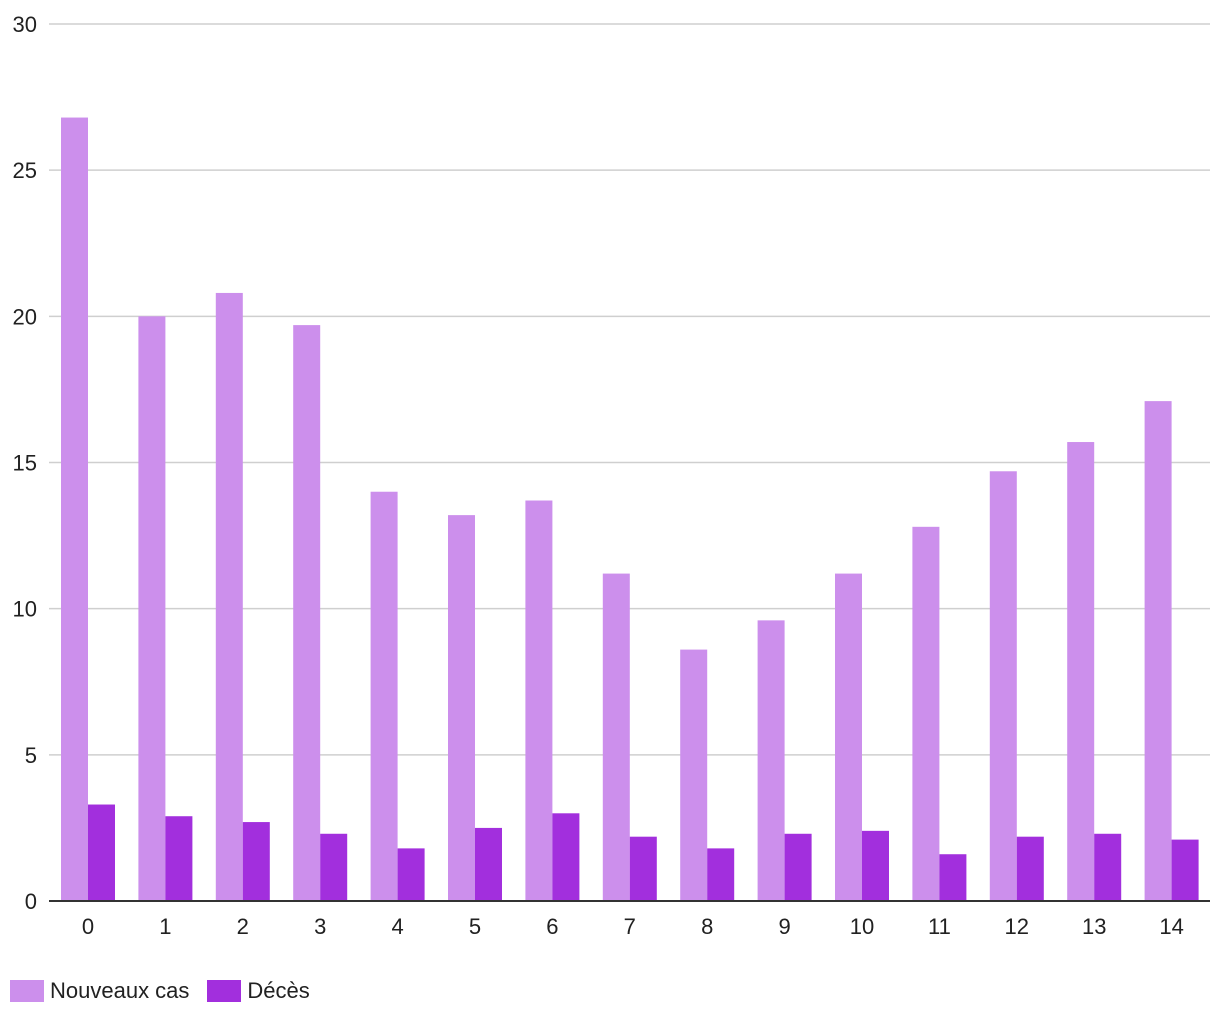  I want to click on x-tick-label: 12, so click(1017, 926).